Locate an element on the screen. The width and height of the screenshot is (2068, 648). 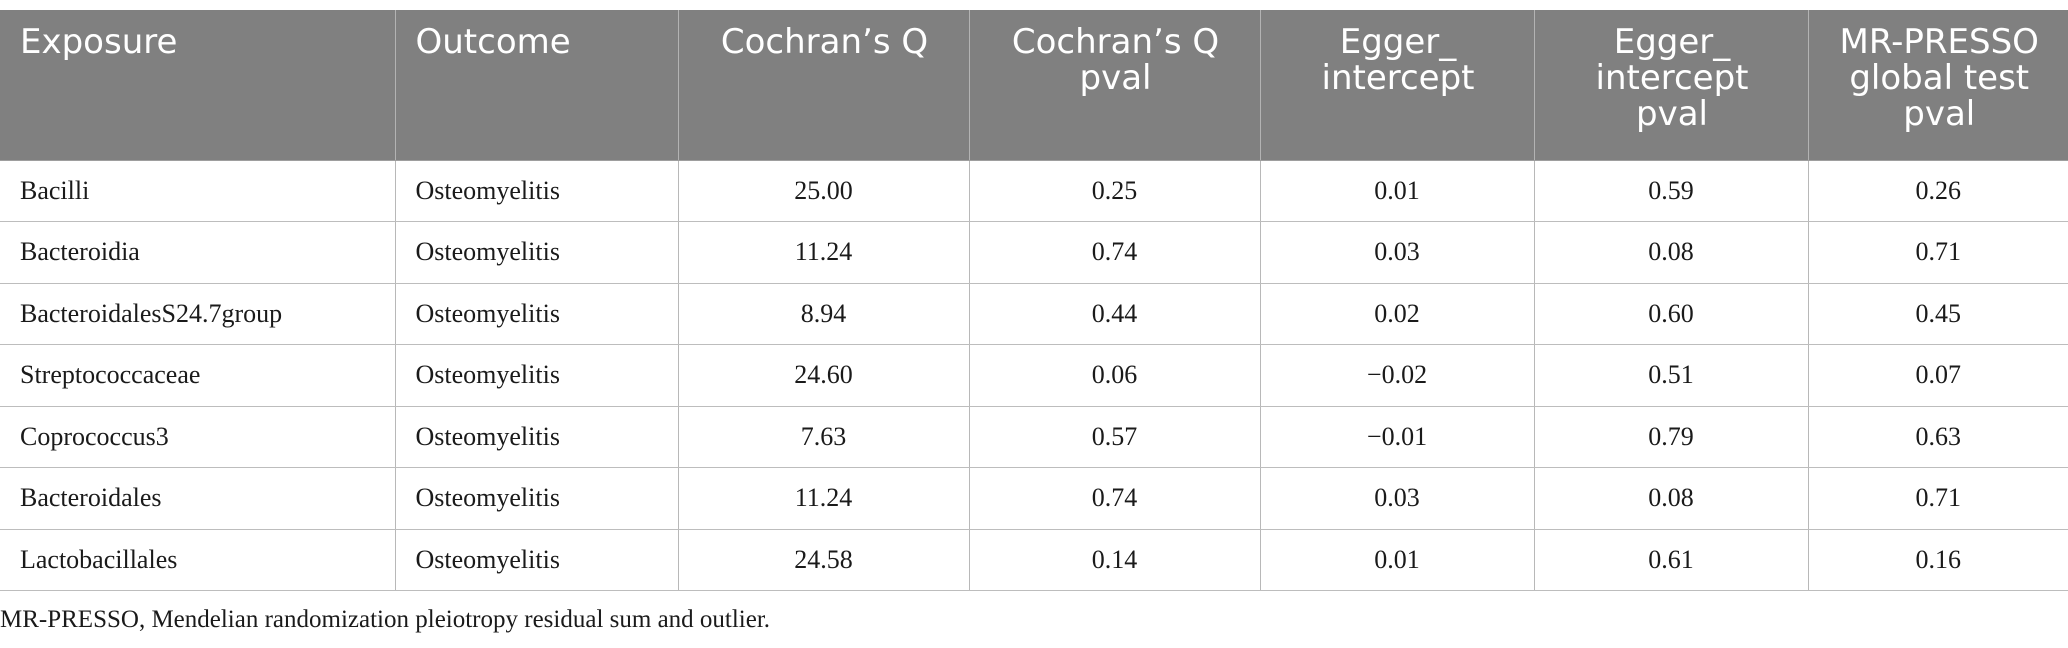
column-header-exposure: Exposure is located at coordinates (198, 85).